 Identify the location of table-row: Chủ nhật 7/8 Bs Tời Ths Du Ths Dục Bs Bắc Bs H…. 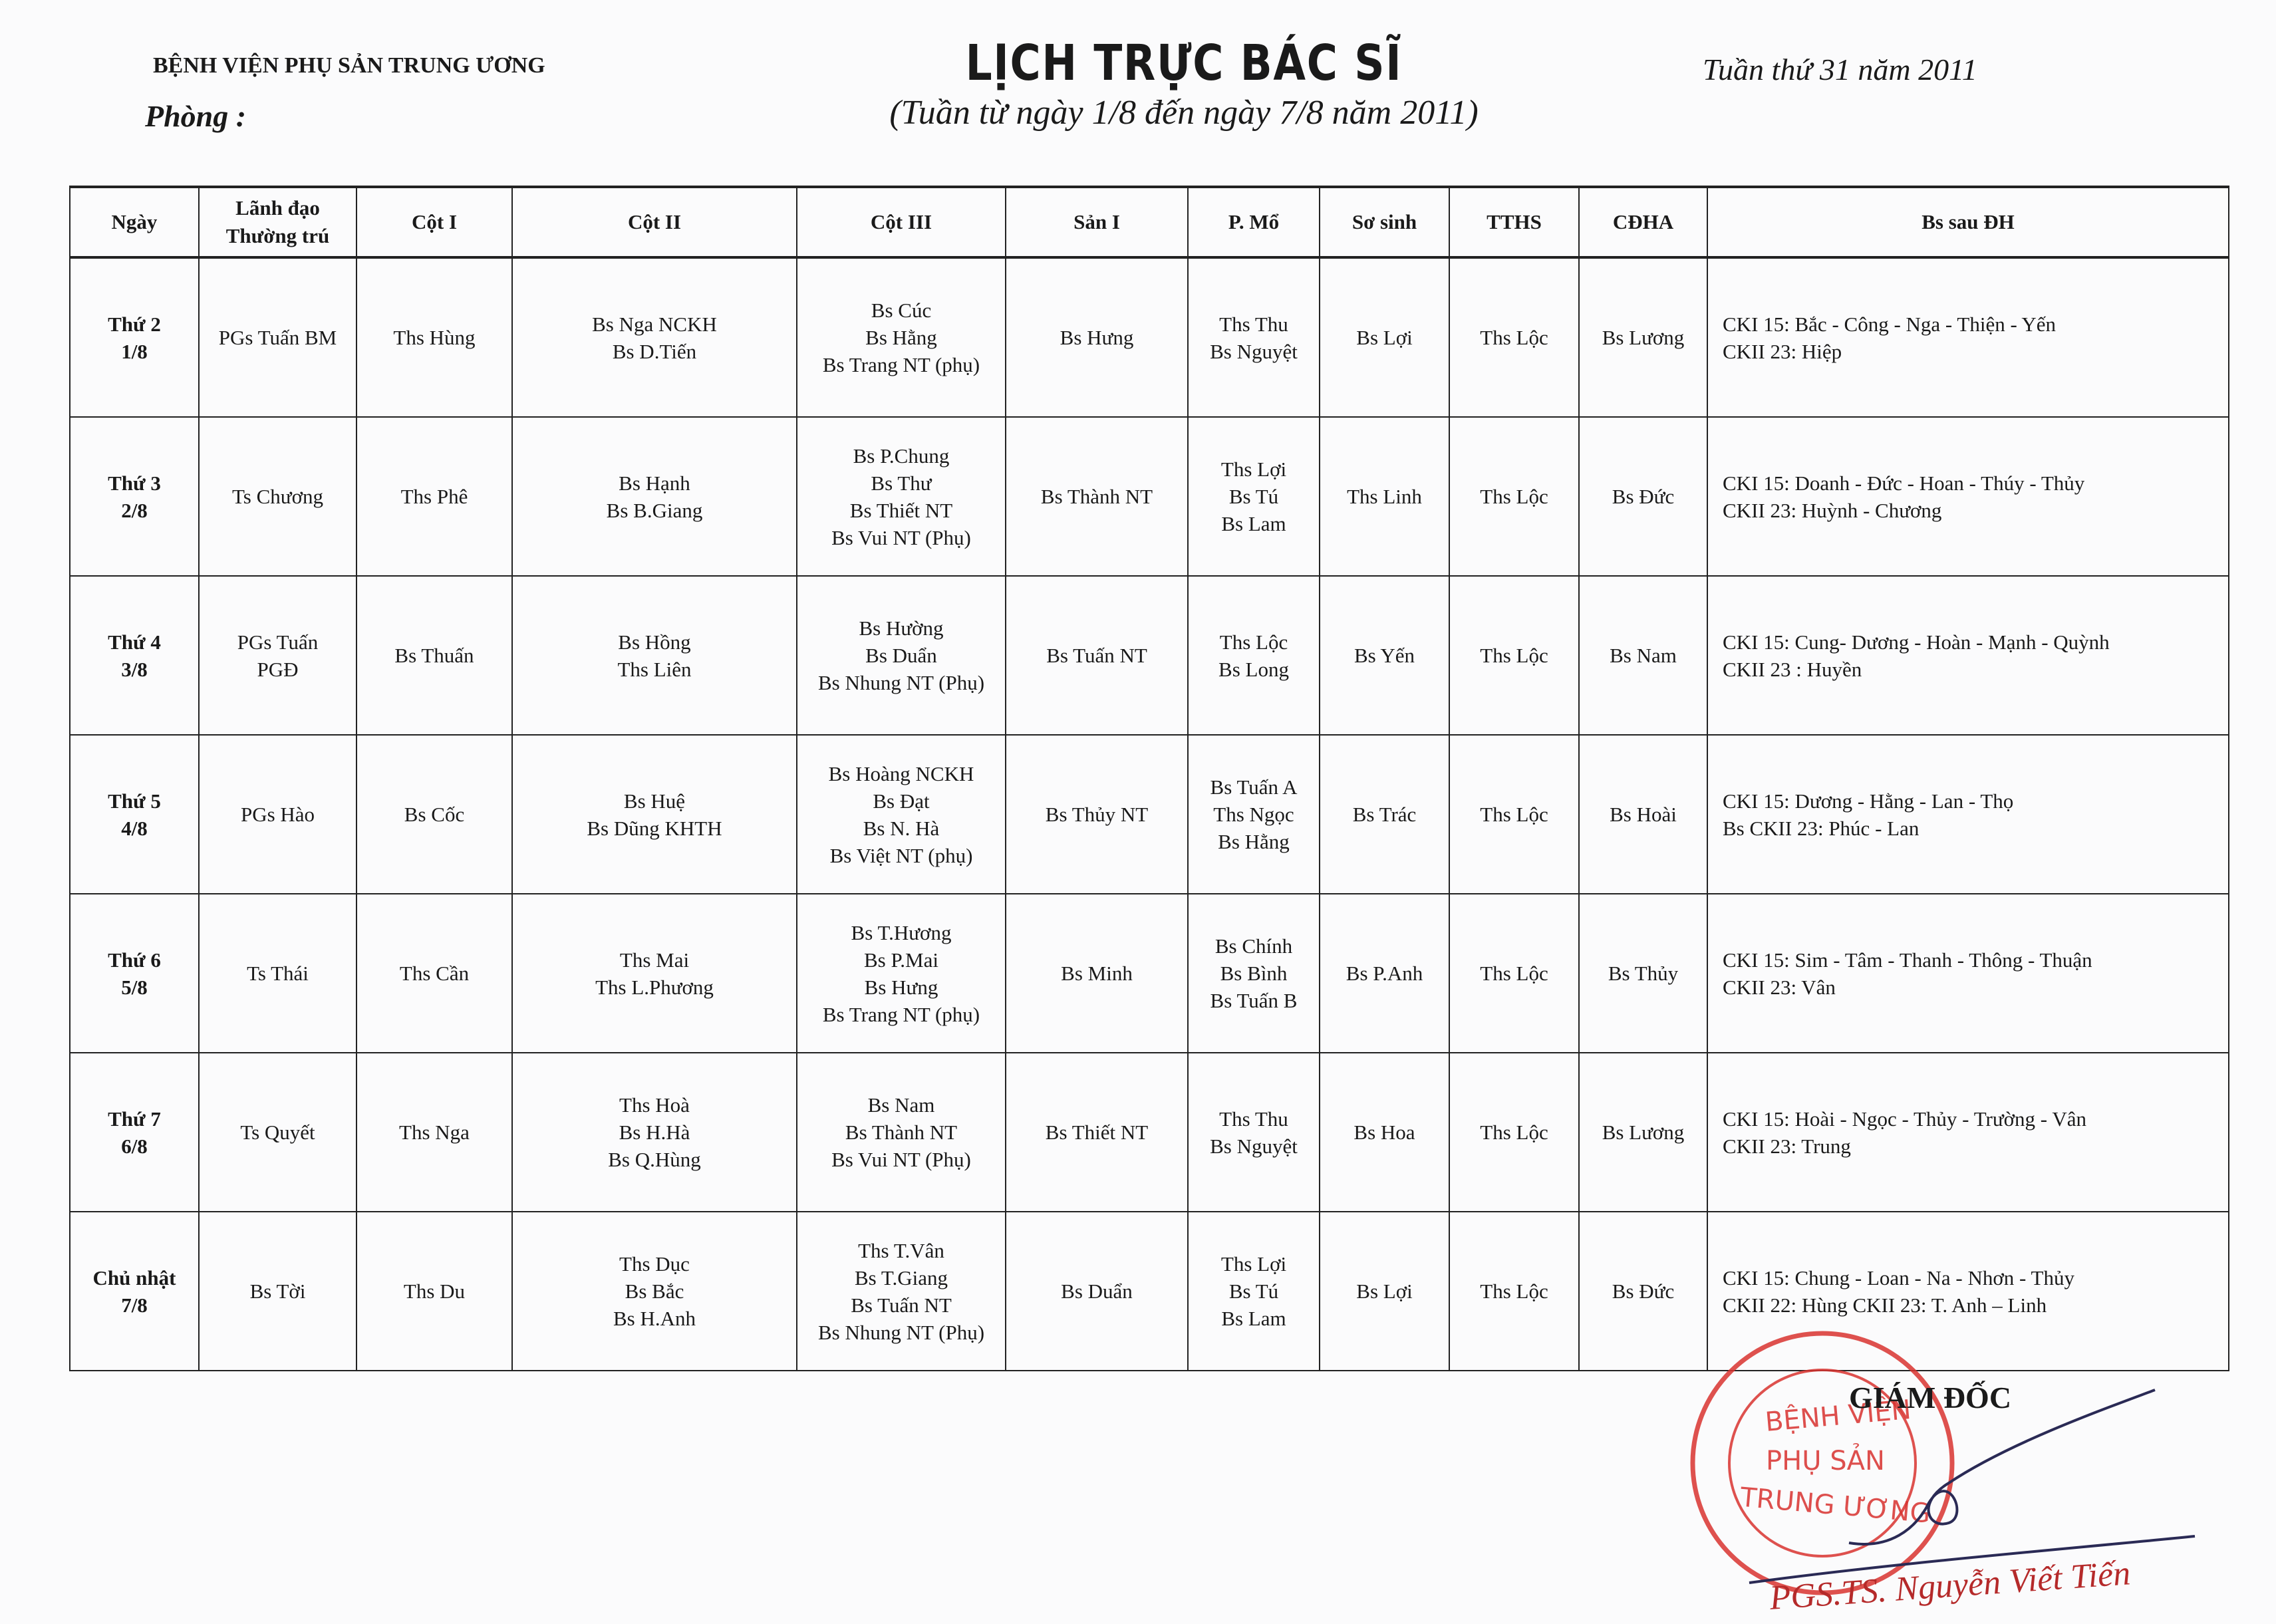
(1149, 1291).